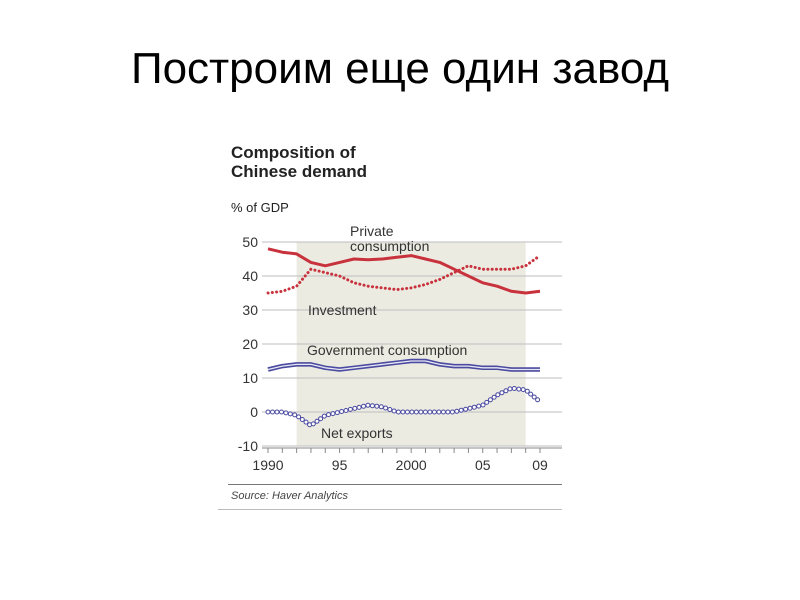 The width and height of the screenshot is (800, 600). What do you see at coordinates (248, 446) in the screenshot?
I see `y-tick-label: -10` at bounding box center [248, 446].